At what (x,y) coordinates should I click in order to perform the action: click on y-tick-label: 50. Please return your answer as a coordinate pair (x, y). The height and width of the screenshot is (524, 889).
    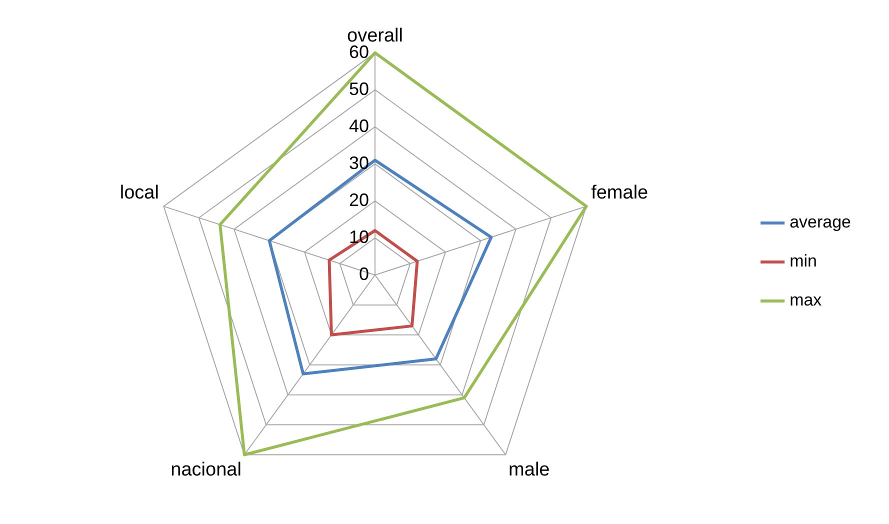
    Looking at the image, I should click on (358, 88).